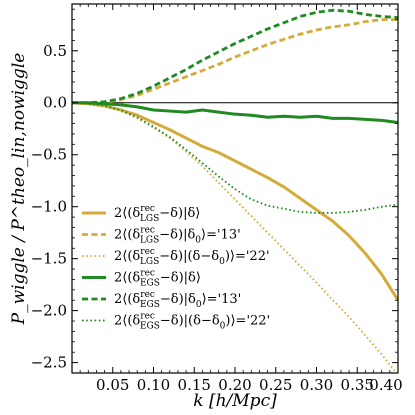 Image resolution: width=415 pixels, height=415 pixels. Describe the element at coordinates (275, 385) in the screenshot. I see `x-tick-label-4: 0.25` at that location.